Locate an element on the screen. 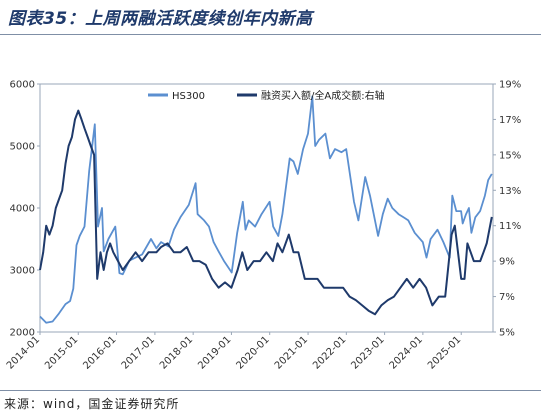  left-axis-tick-label: 3000 is located at coordinates (22, 271).